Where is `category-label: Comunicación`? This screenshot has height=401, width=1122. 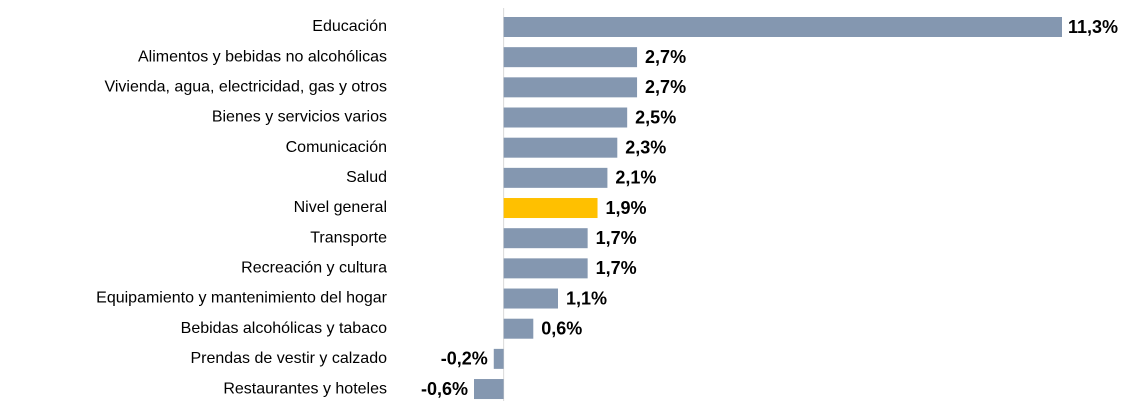 category-label: Comunicación is located at coordinates (336, 147).